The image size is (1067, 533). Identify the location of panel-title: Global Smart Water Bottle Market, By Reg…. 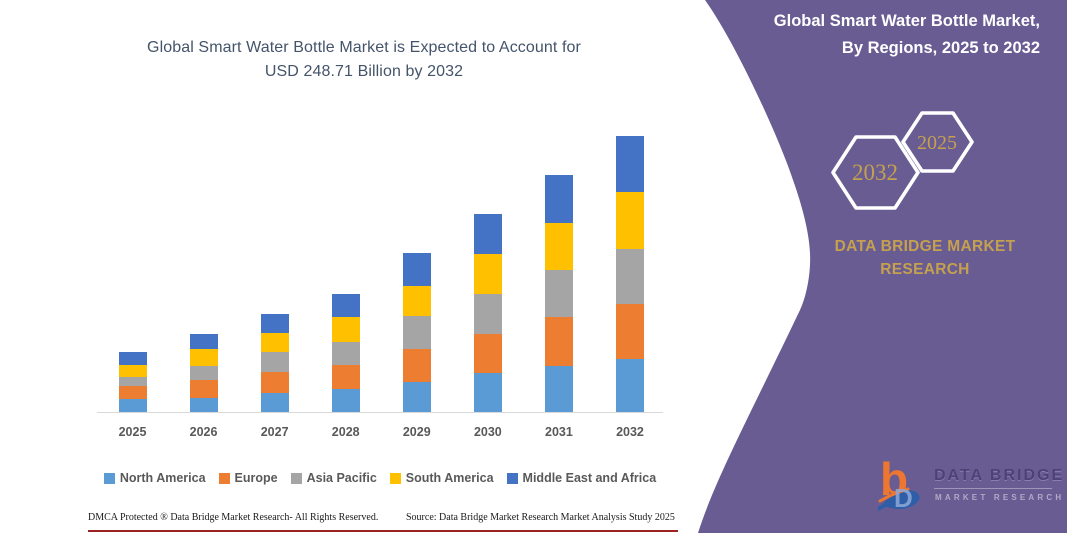
(875, 35).